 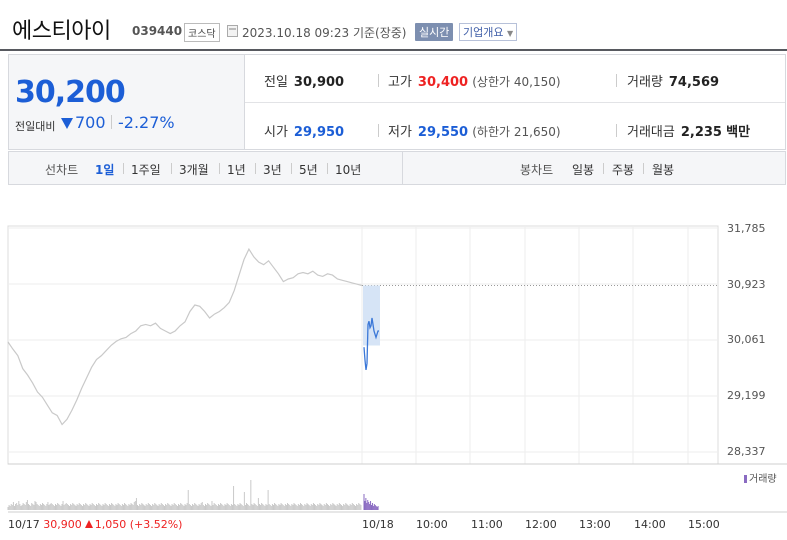 What do you see at coordinates (515, 102) in the screenshot?
I see `row-divider` at bounding box center [515, 102].